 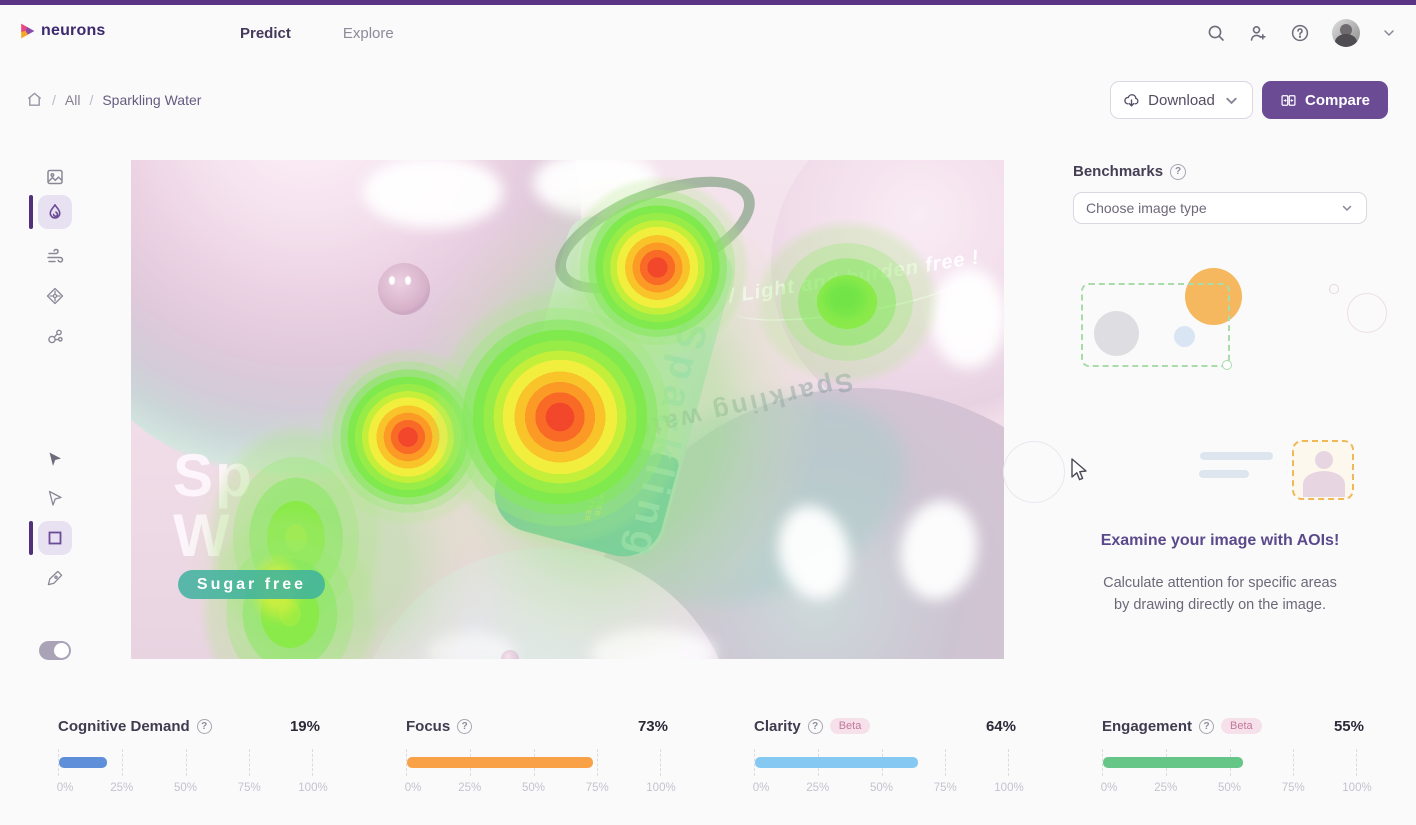 What do you see at coordinates (55, 296) in the screenshot?
I see `gaze-plot-icon` at bounding box center [55, 296].